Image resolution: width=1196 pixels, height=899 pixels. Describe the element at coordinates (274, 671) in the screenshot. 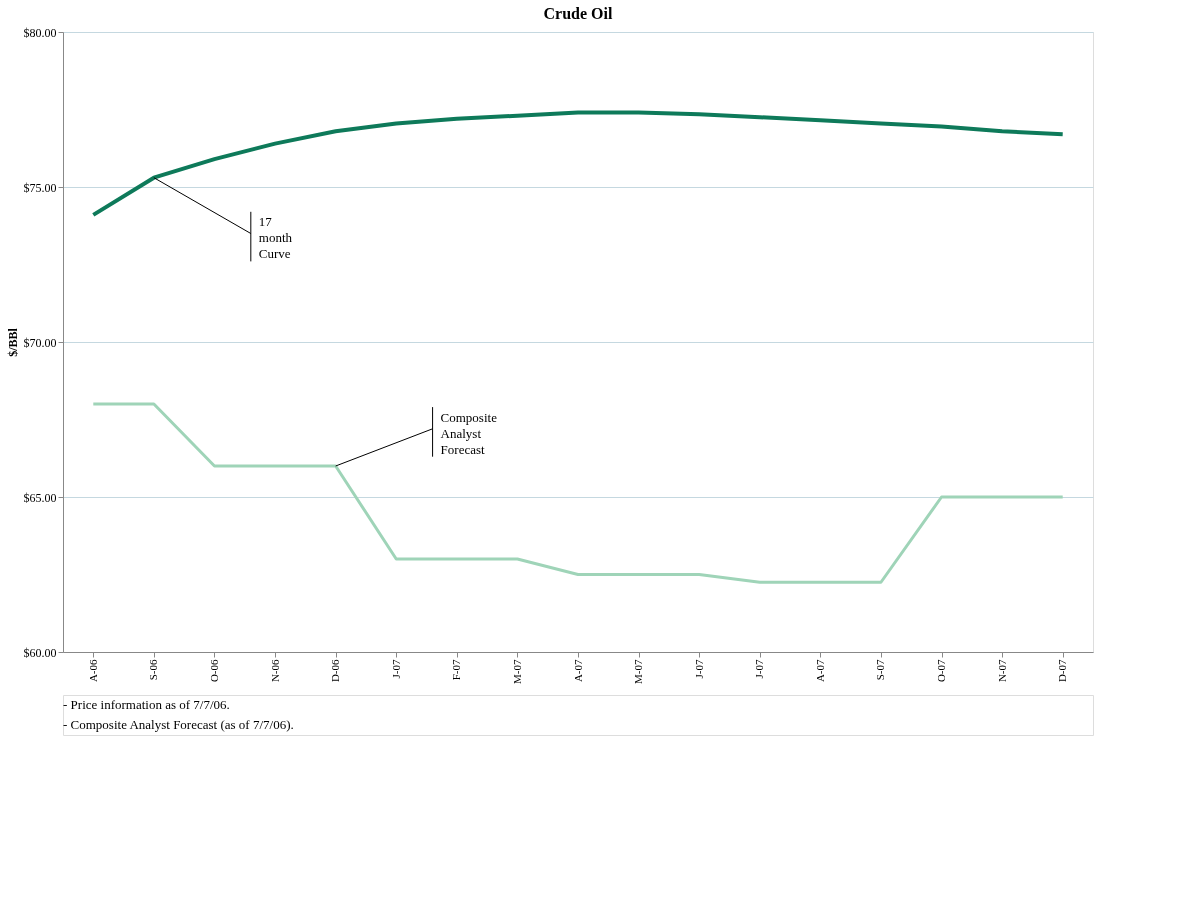

I see `x-tick-label: N-06` at that location.